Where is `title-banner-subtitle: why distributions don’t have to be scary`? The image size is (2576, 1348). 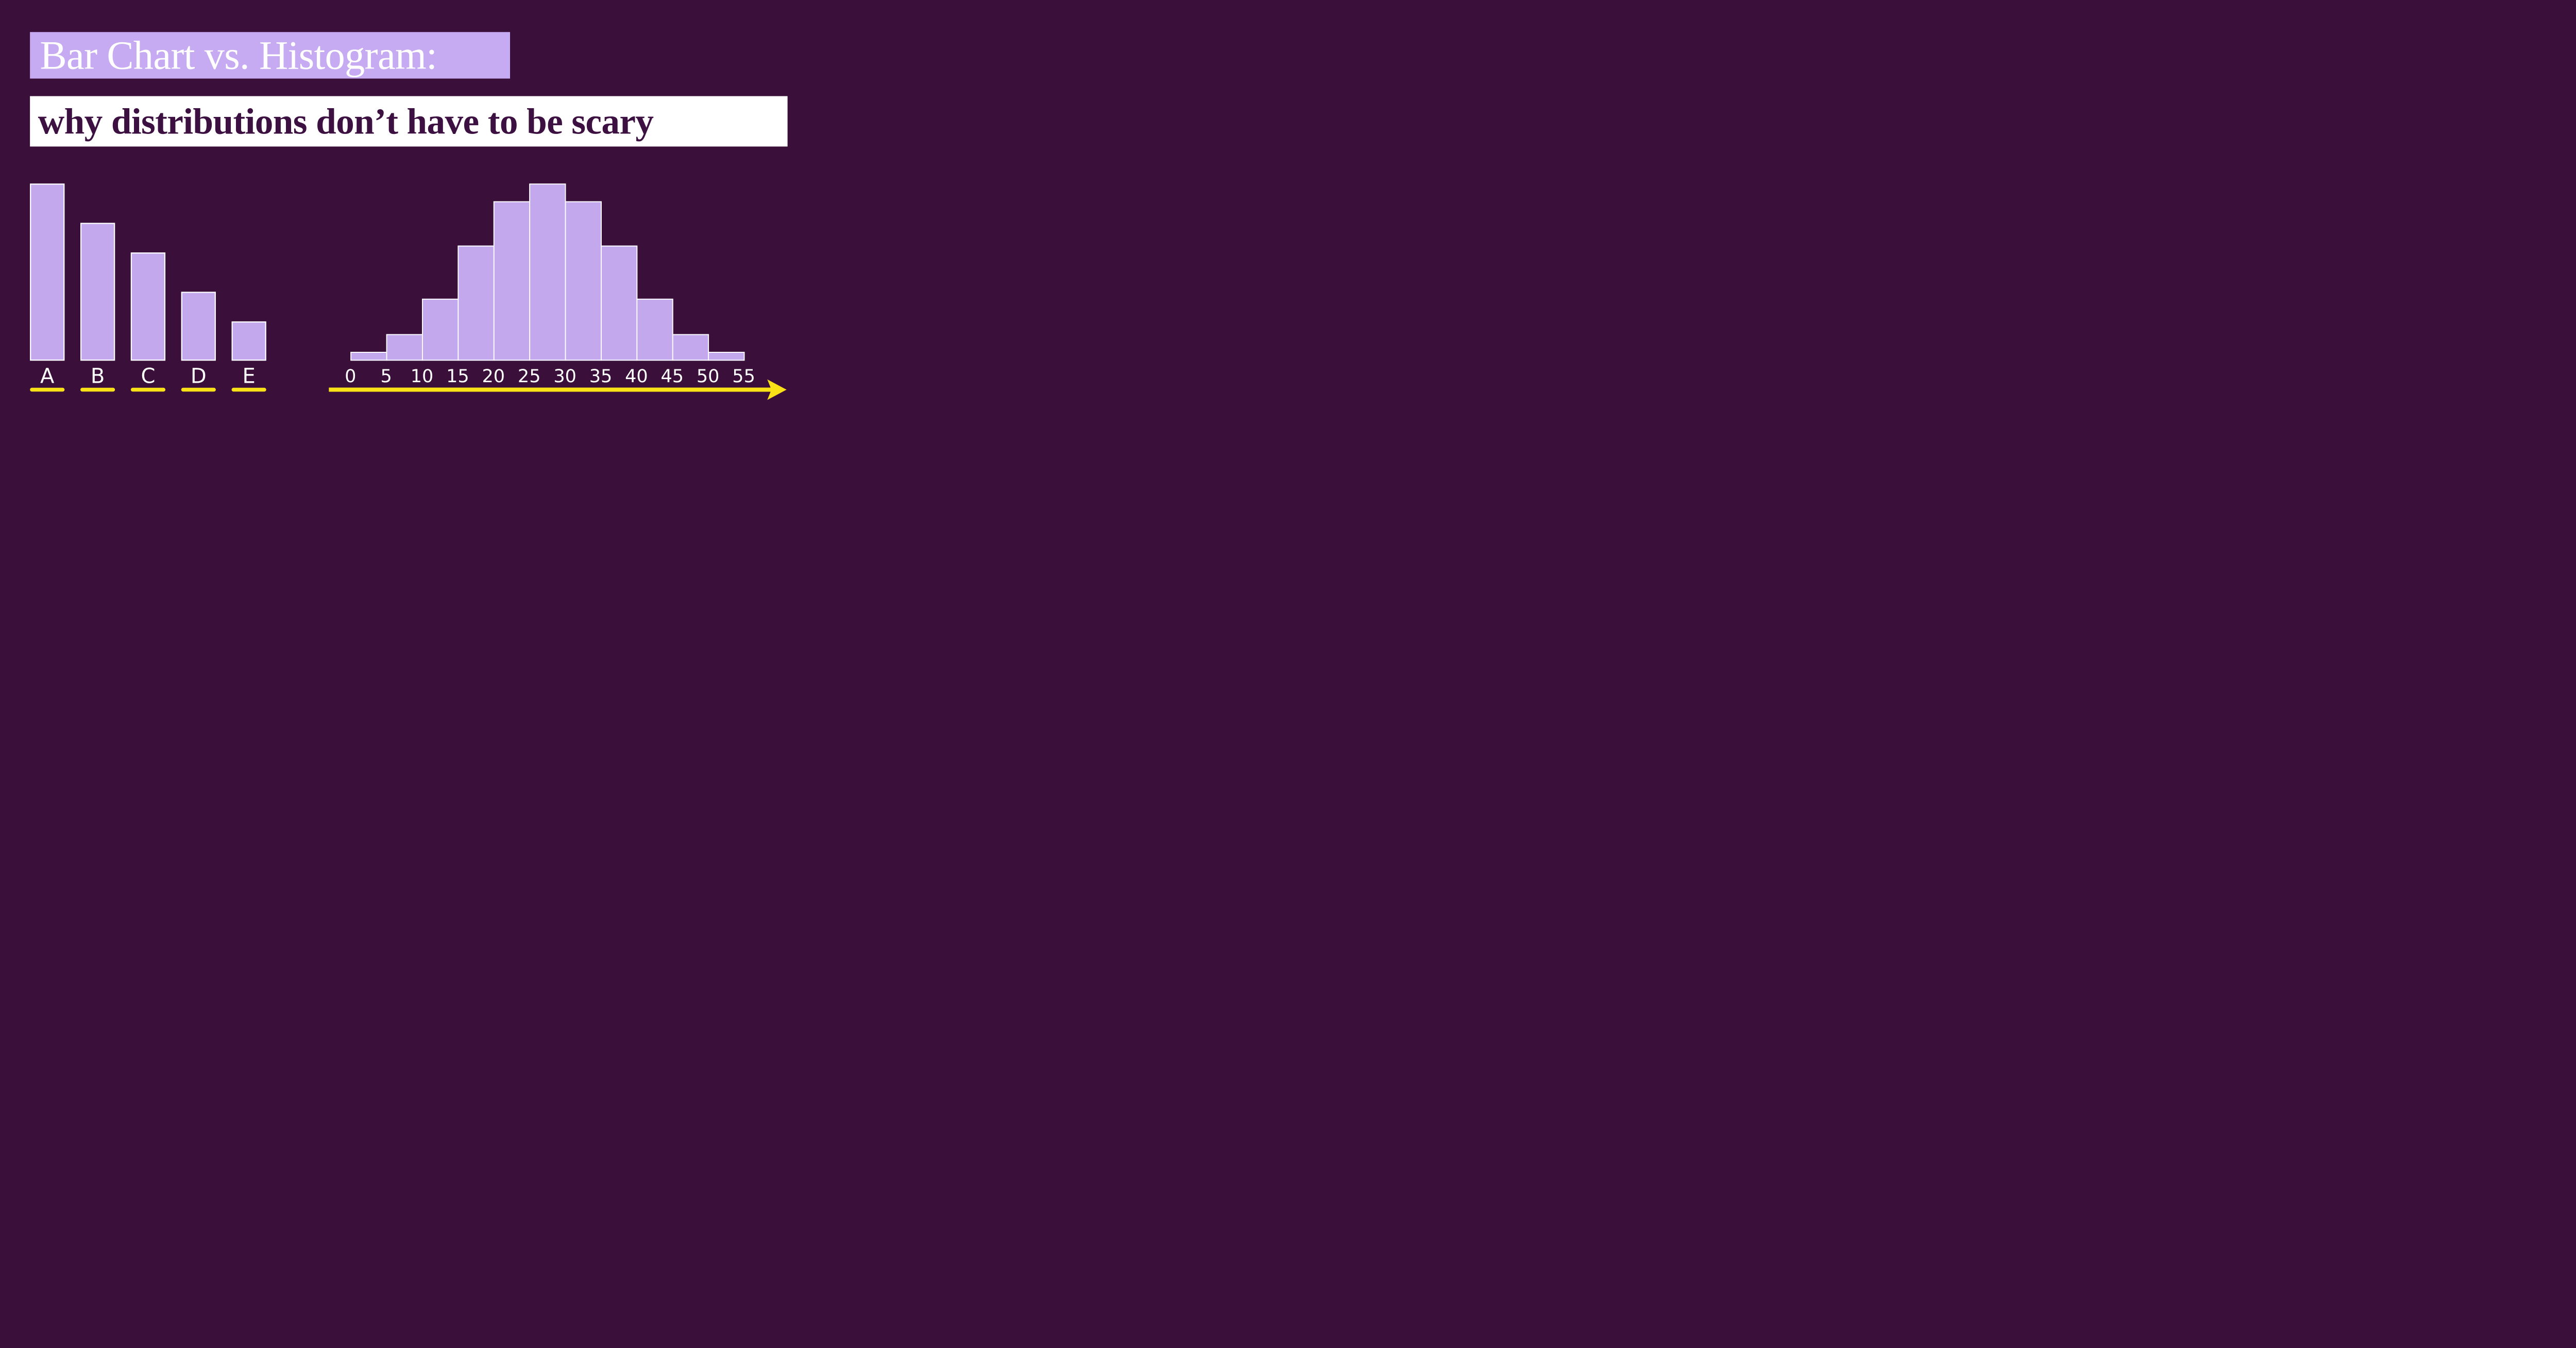 title-banner-subtitle: why distributions don’t have to be scary is located at coordinates (409, 121).